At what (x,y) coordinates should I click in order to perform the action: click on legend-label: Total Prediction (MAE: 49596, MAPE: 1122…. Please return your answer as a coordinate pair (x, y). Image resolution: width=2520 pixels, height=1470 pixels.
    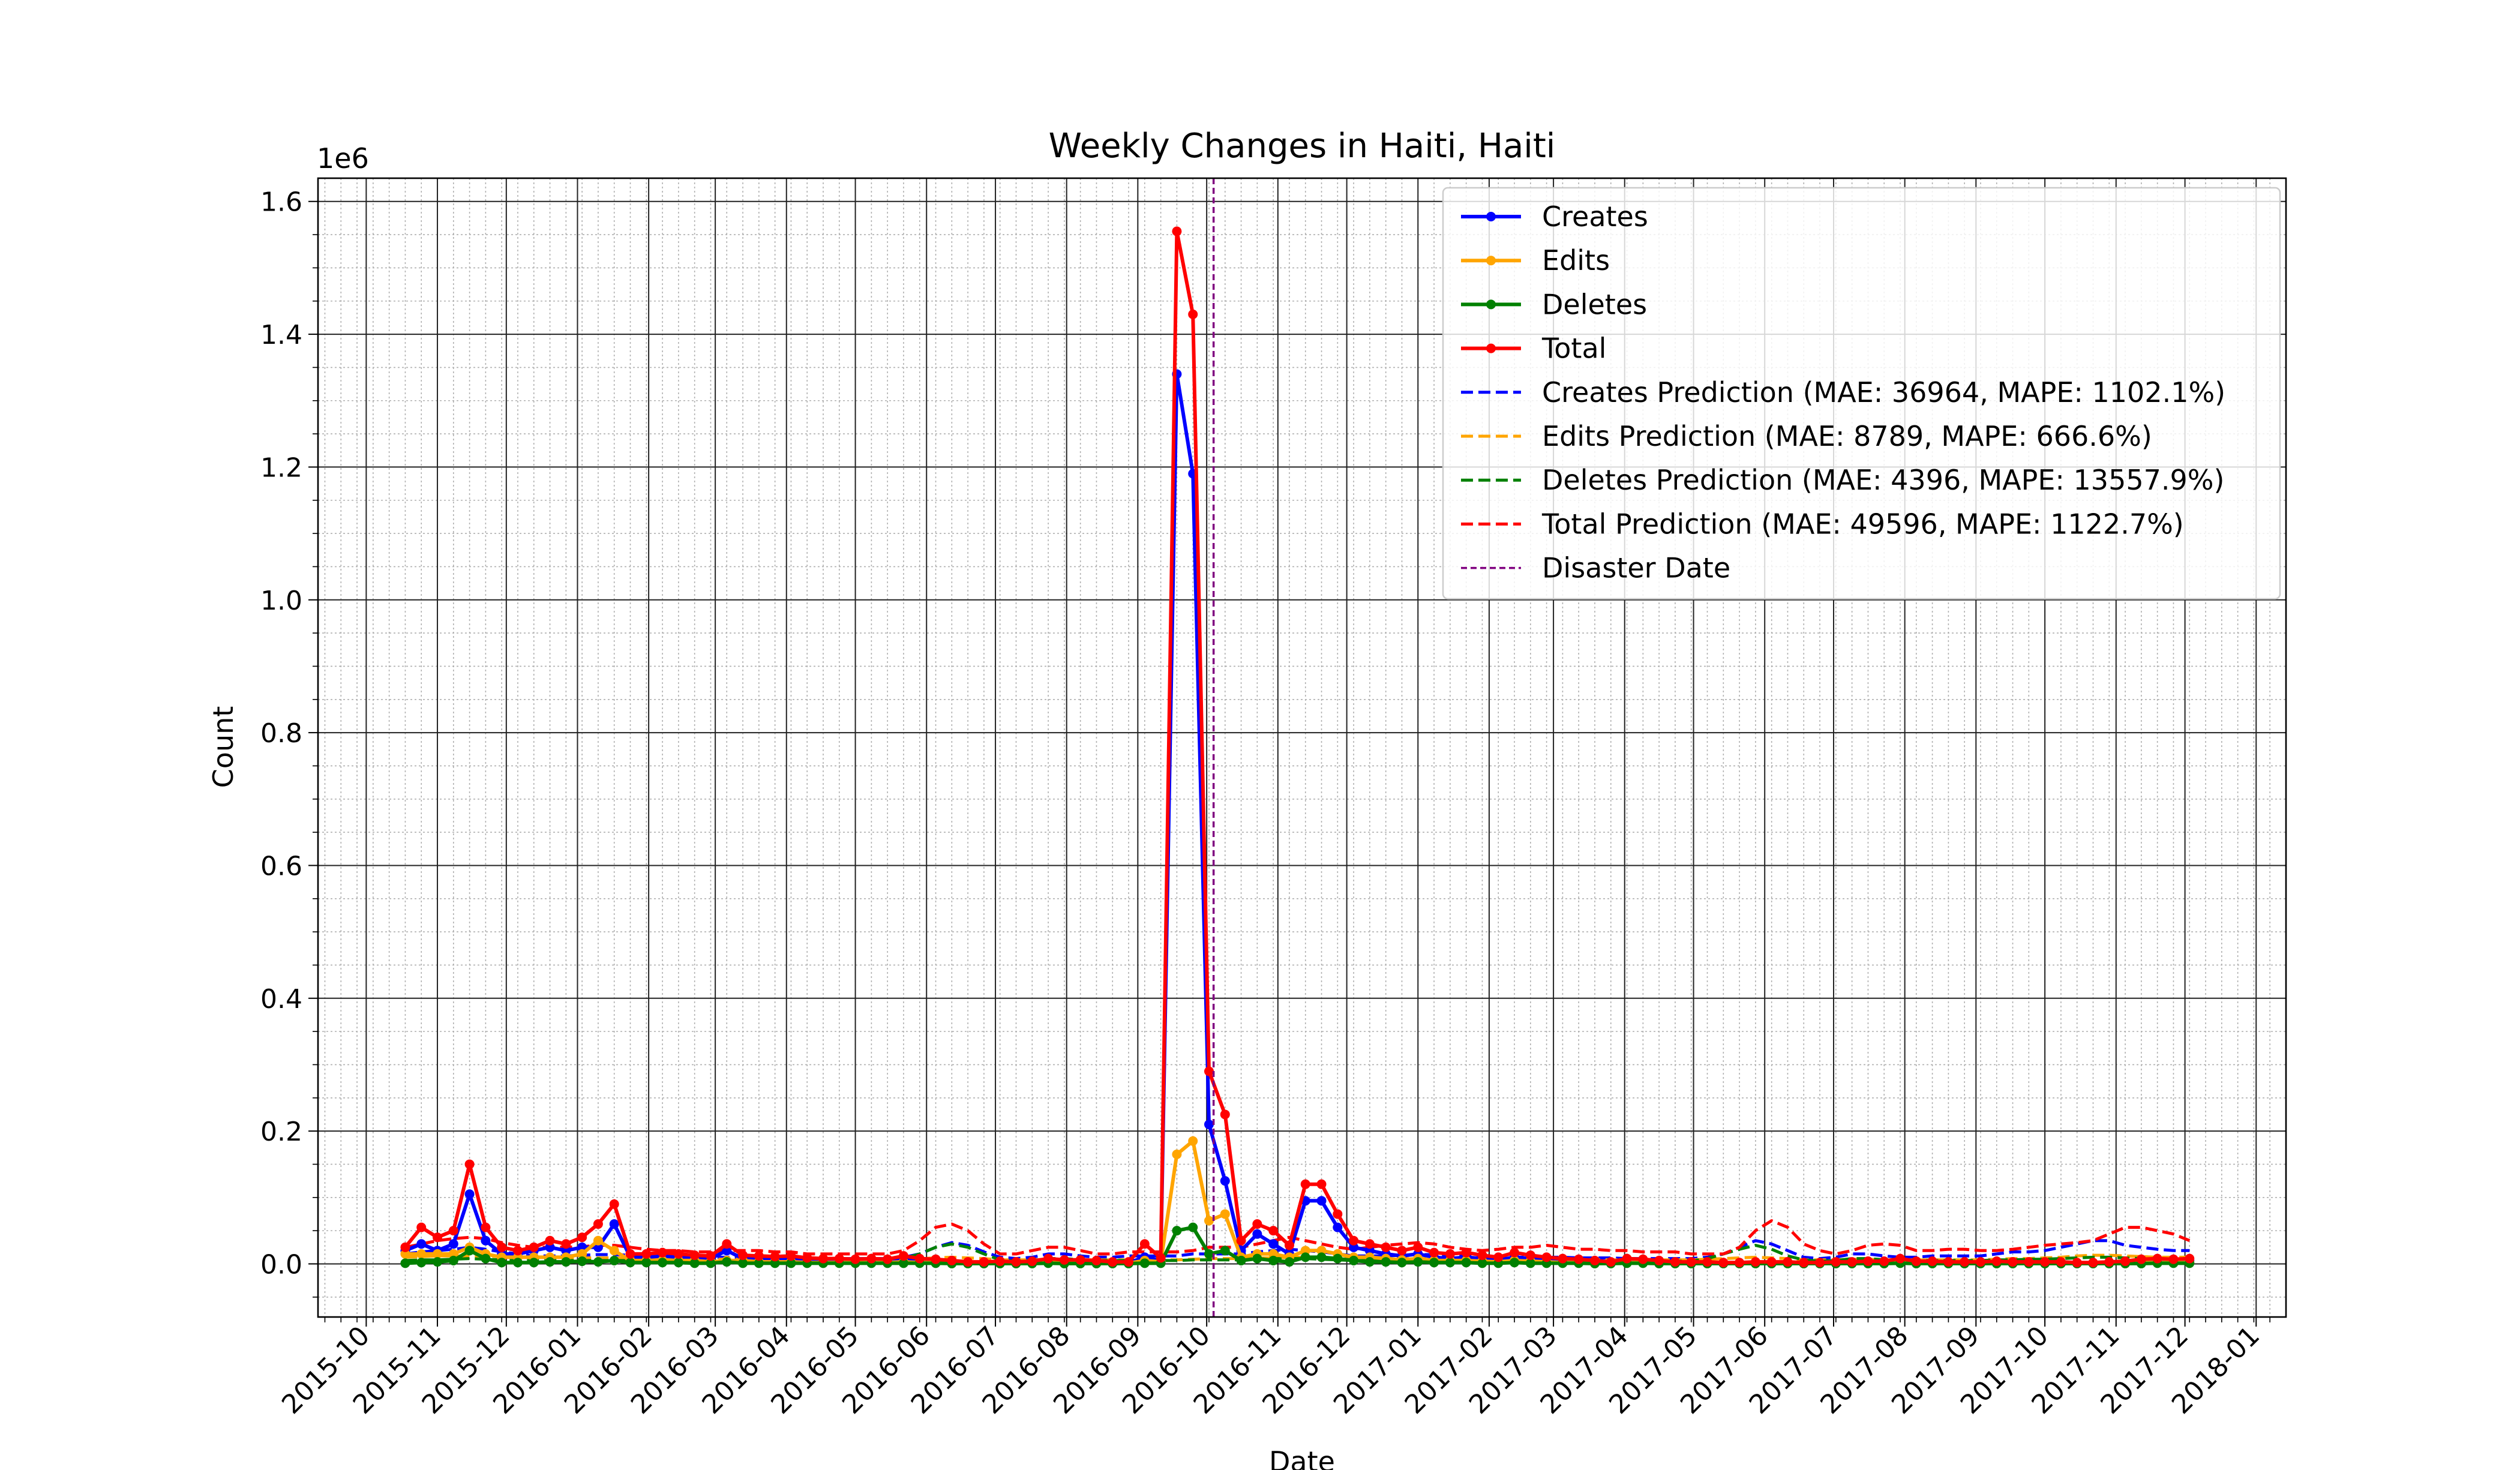
    Looking at the image, I should click on (1862, 524).